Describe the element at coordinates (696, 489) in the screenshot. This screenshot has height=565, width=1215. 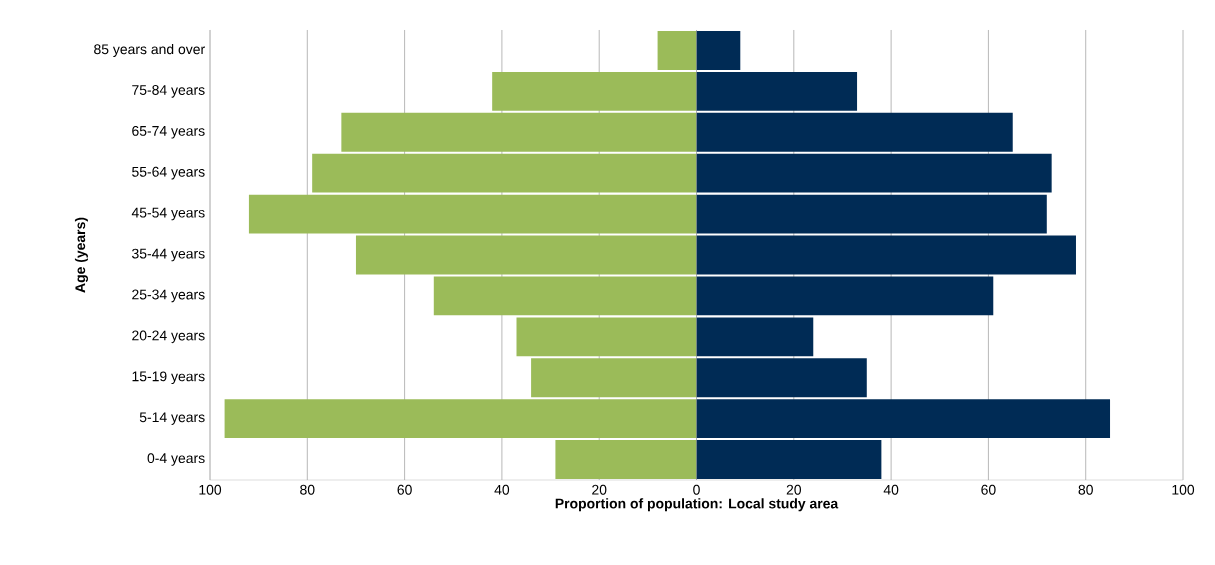
I see `x-tick-label: 0` at that location.